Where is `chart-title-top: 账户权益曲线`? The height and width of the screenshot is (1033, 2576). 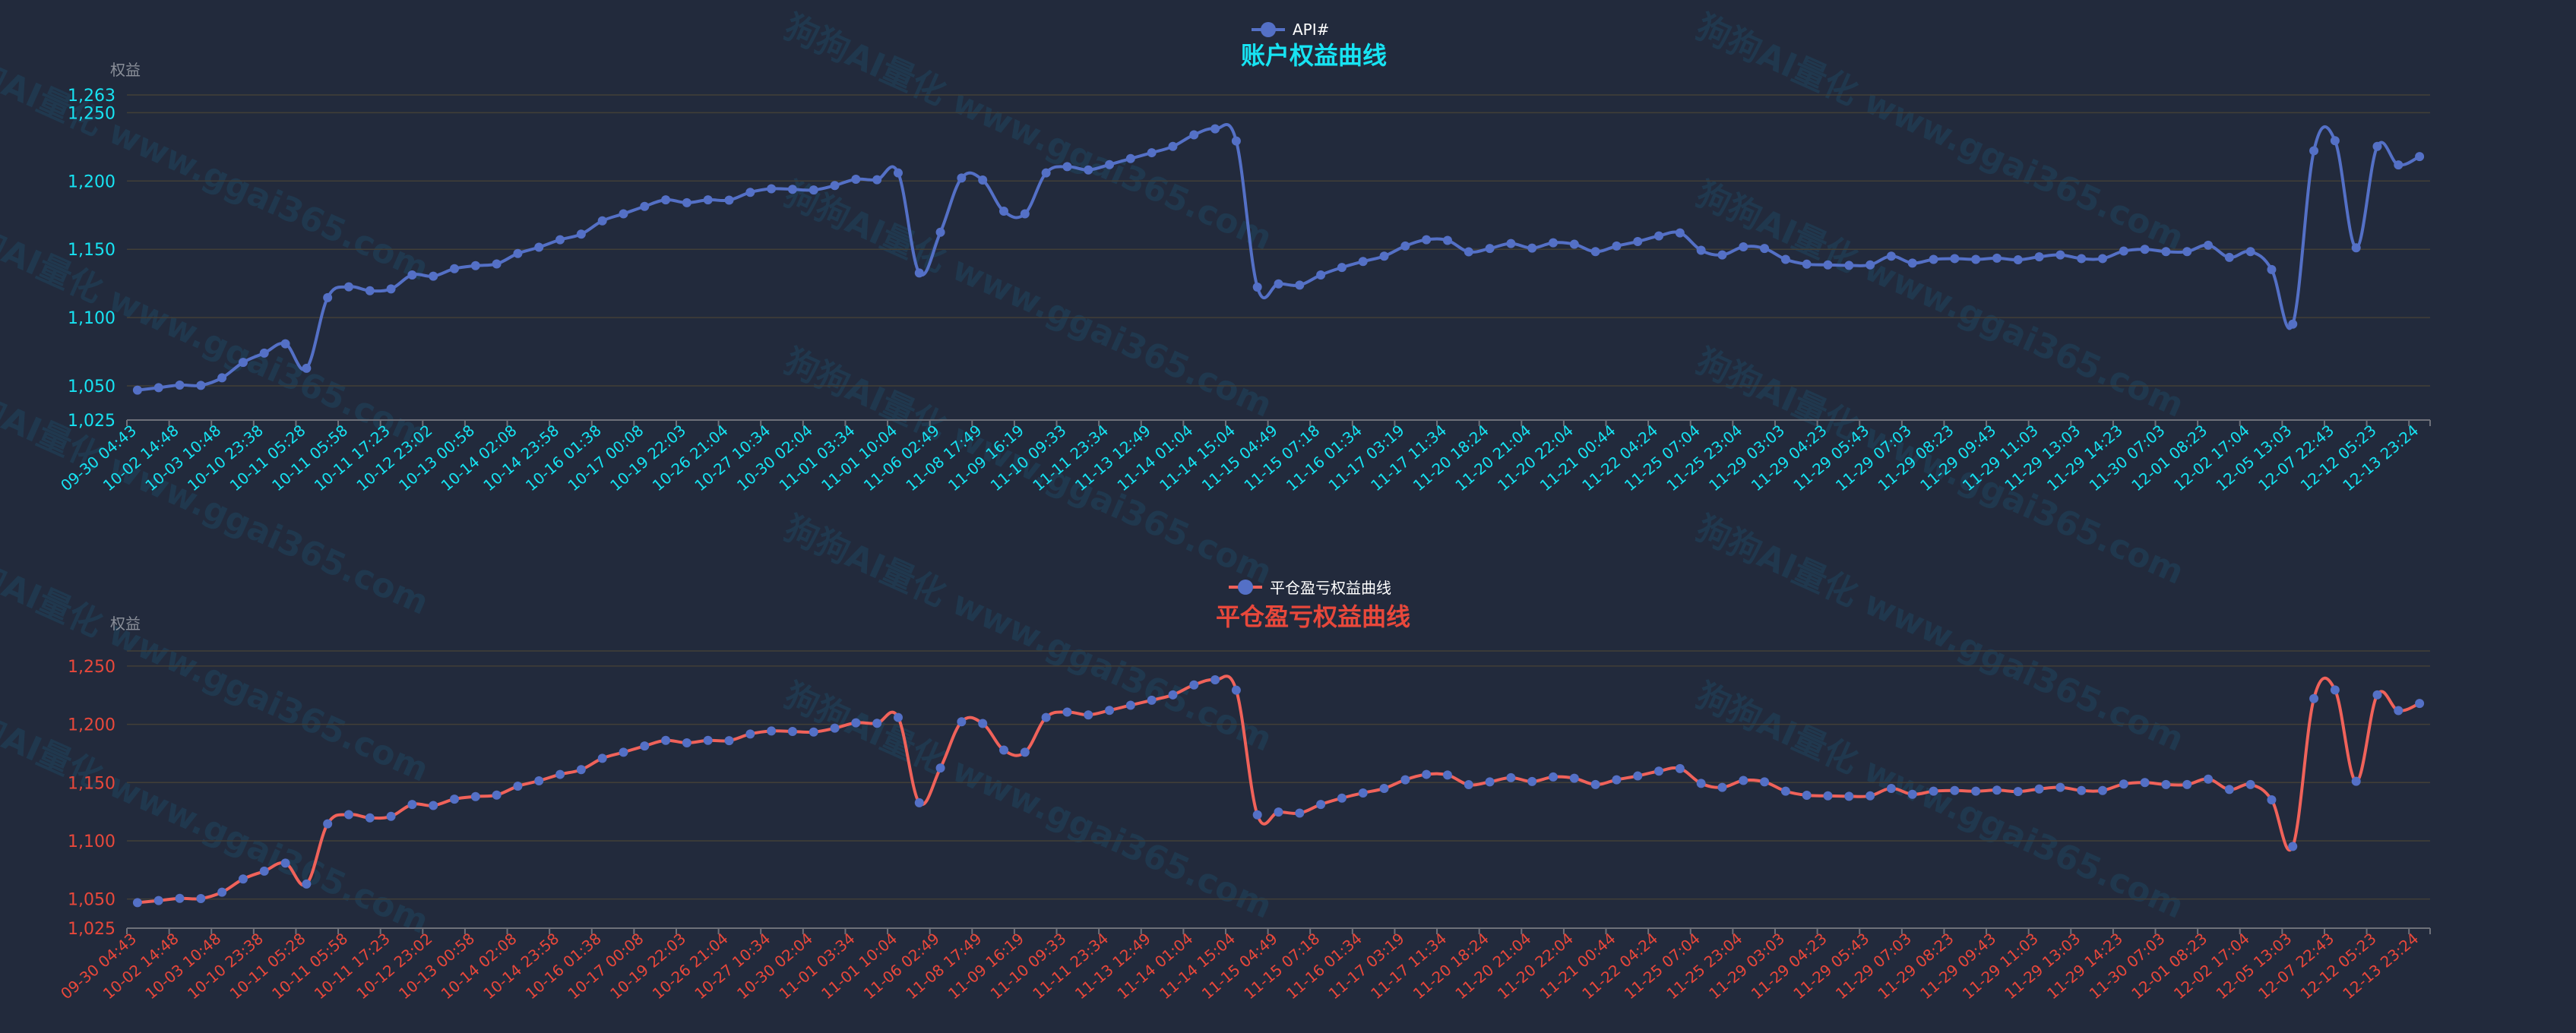
chart-title-top: 账户权益曲线 is located at coordinates (1314, 55).